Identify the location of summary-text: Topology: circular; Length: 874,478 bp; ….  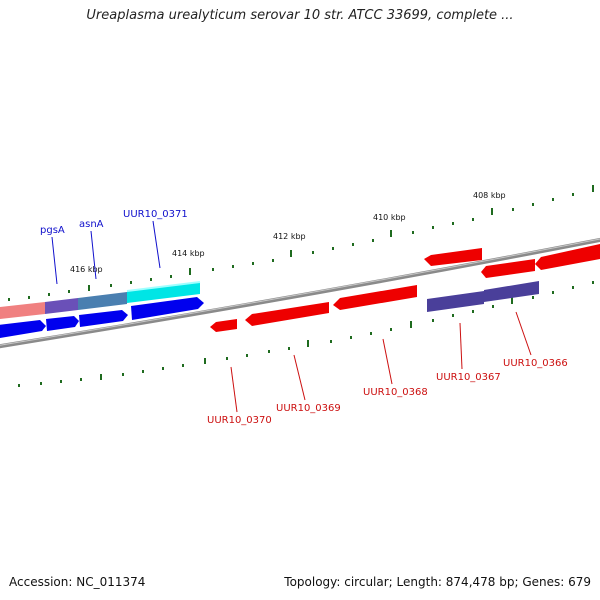
(437, 582).